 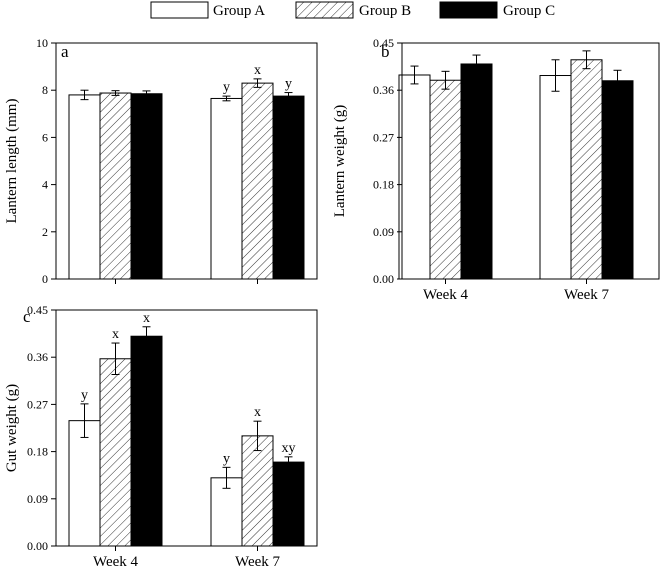 I want to click on error-bar-a-series2-cat1, so click(x=115, y=93).